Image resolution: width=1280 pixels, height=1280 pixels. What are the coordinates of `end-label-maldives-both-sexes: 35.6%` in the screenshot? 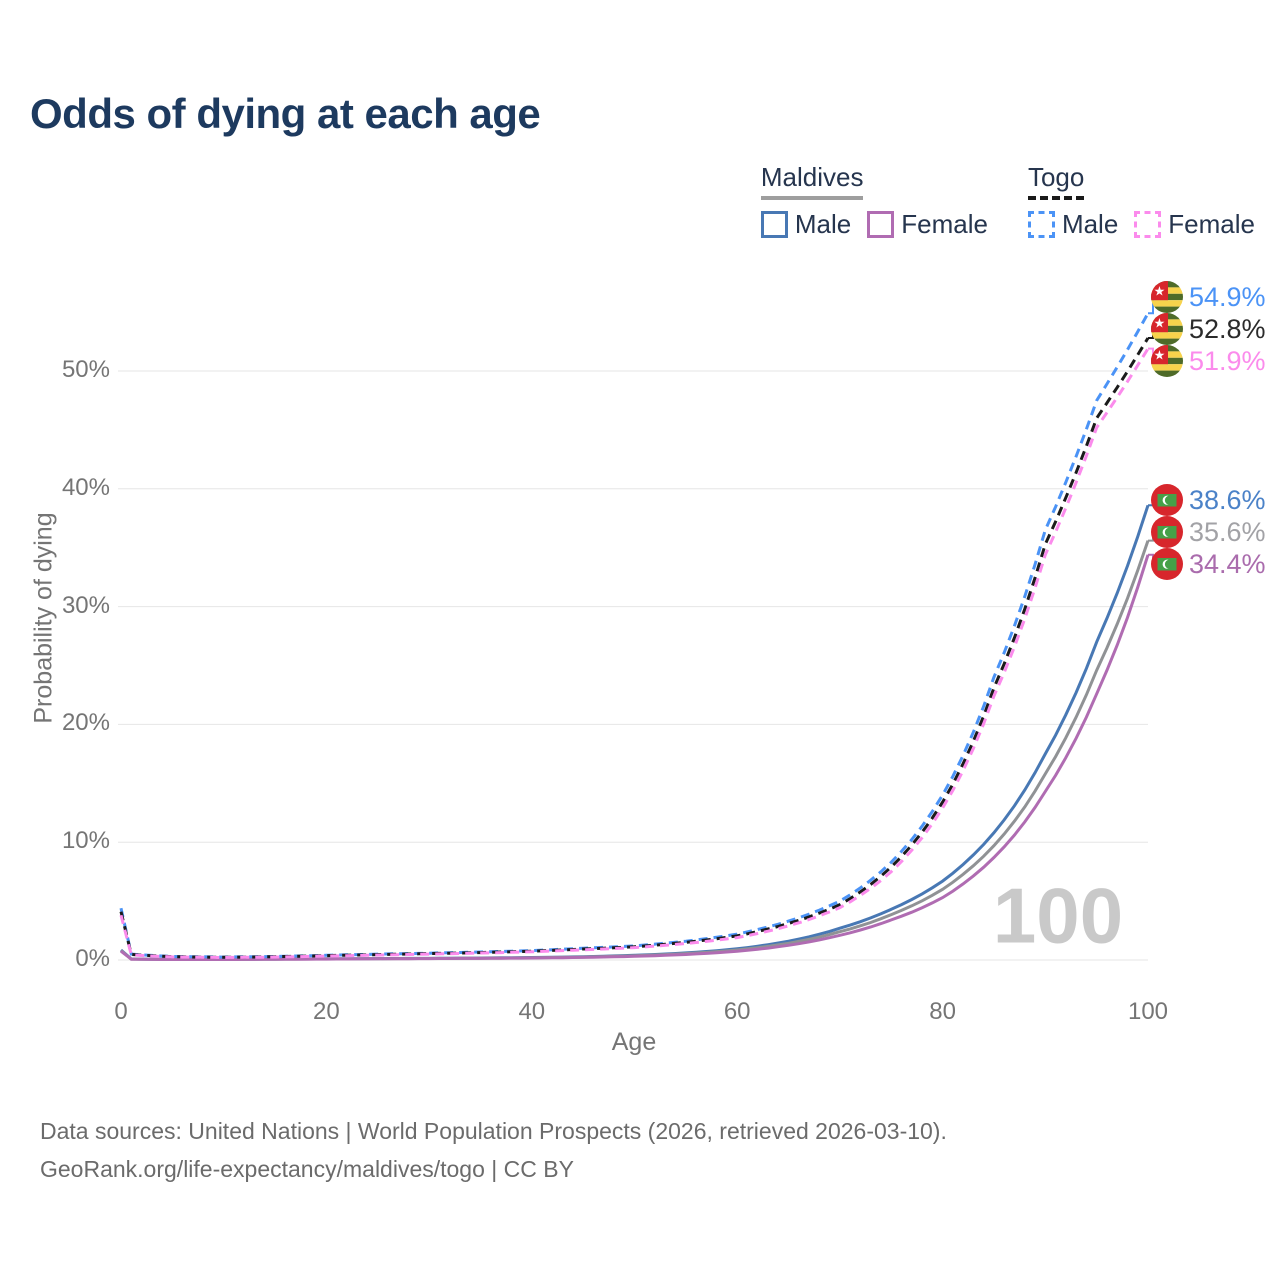 It's located at (1208, 532).